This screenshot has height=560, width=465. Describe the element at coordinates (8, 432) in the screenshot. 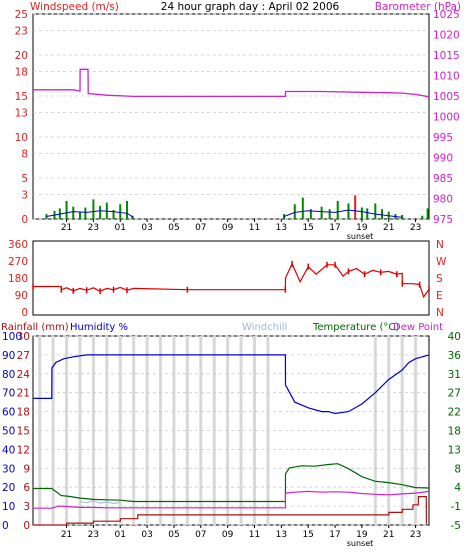

I see `humidity-tick-label: 50` at that location.